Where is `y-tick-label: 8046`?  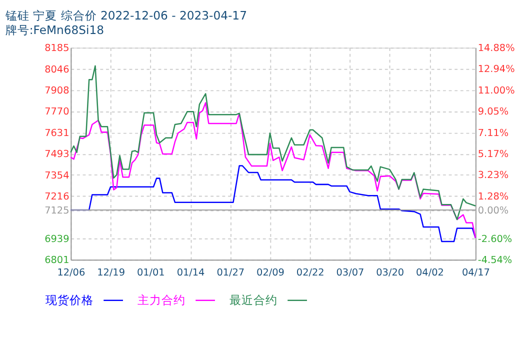
y-tick-label: 8046 is located at coordinates (57, 70).